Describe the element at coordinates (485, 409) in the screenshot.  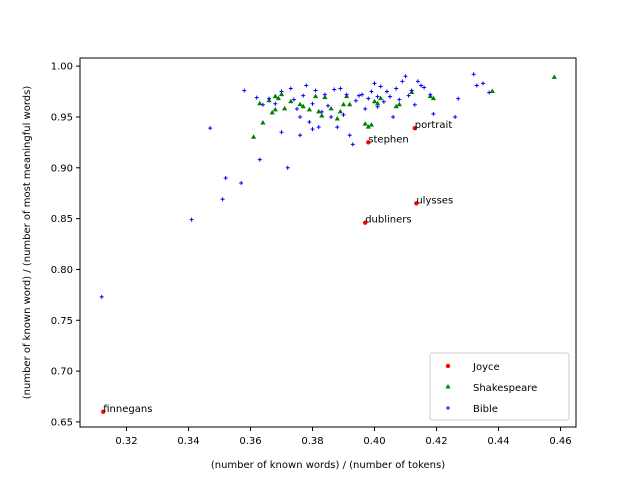
I see `legend-label-bible: Bible` at that location.